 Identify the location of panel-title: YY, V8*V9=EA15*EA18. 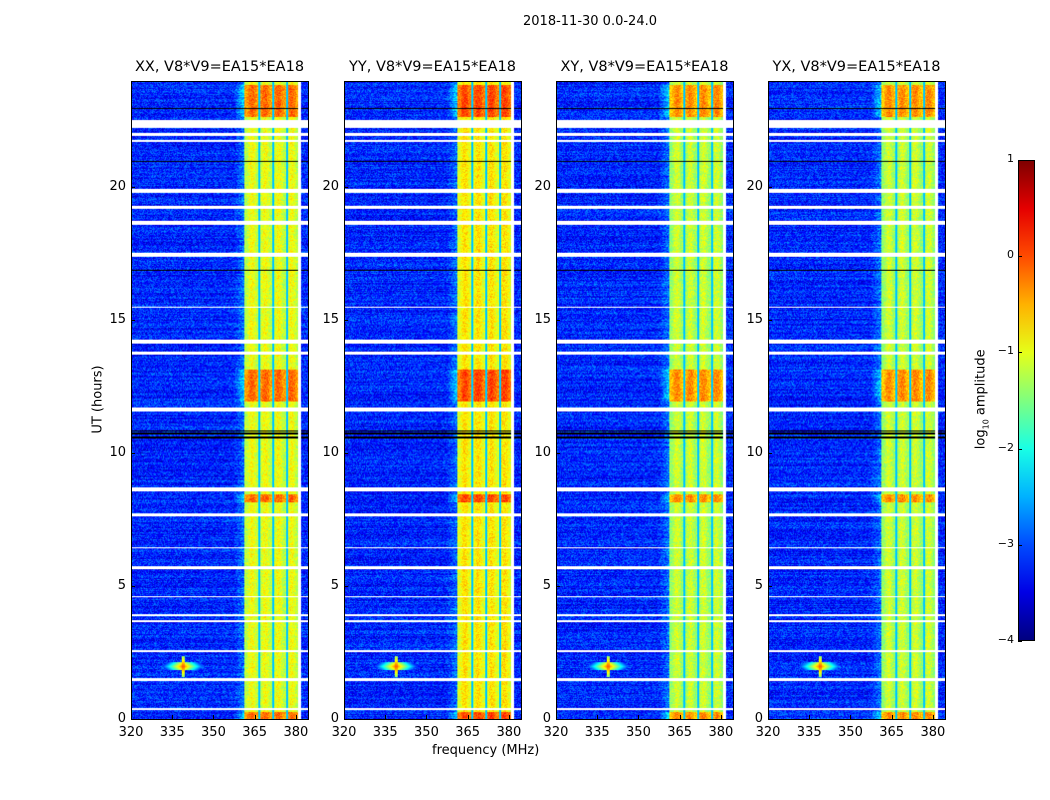
(432, 67).